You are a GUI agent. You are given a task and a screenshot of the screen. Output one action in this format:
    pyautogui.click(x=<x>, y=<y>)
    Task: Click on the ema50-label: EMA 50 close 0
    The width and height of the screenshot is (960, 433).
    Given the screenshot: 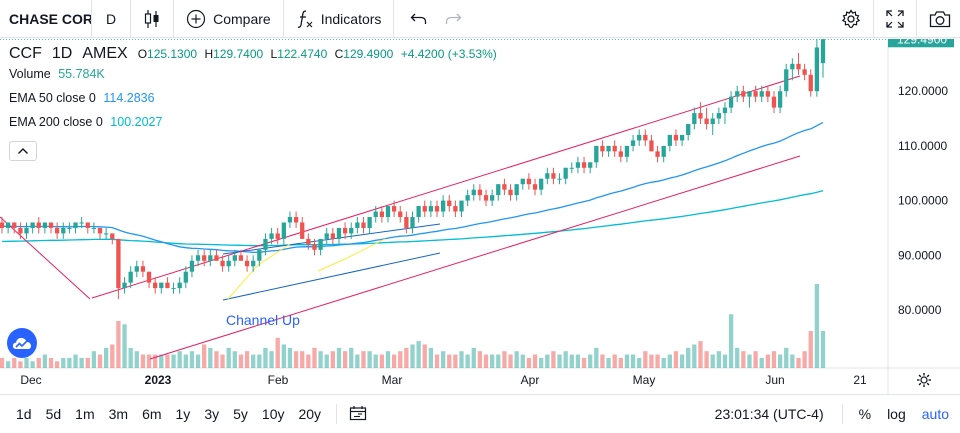 What is the action you would take?
    pyautogui.click(x=52, y=98)
    